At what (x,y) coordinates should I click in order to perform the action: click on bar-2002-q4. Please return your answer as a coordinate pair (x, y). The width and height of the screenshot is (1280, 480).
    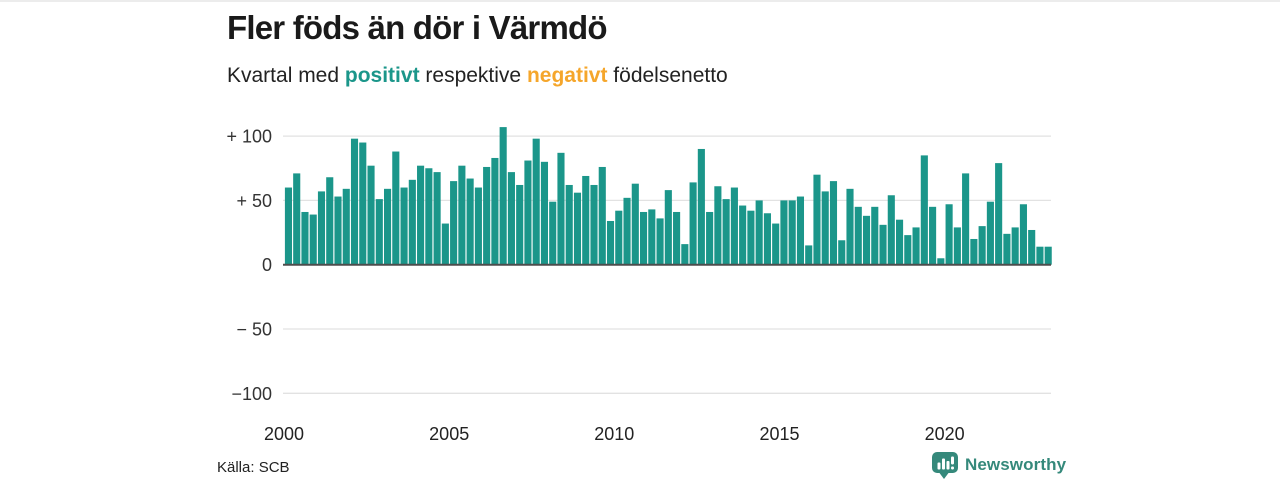
    Looking at the image, I should click on (379, 232).